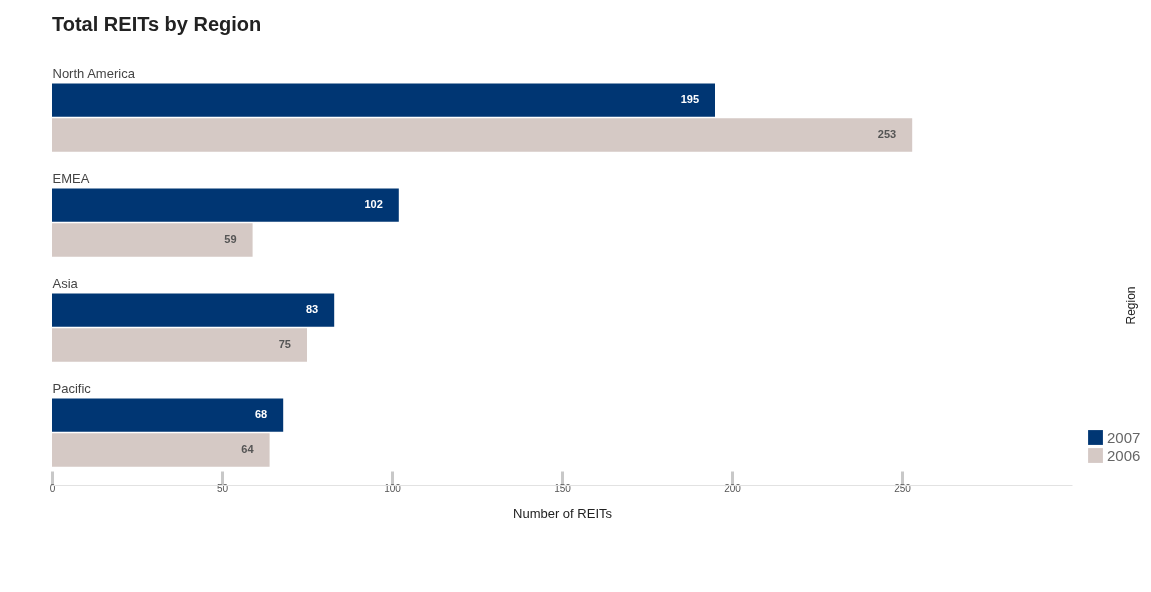  Describe the element at coordinates (1130, 305) in the screenshot. I see `y-axis-title: Region` at that location.